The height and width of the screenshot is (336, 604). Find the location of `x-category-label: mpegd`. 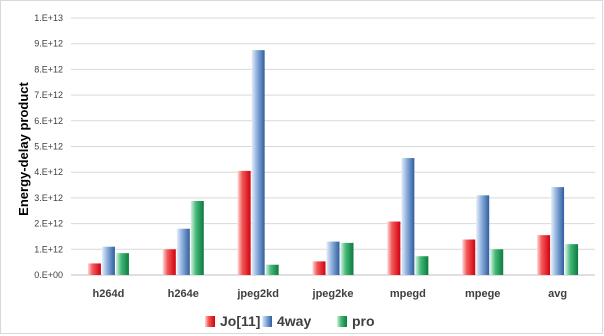

x-category-label: mpegd is located at coordinates (408, 294).